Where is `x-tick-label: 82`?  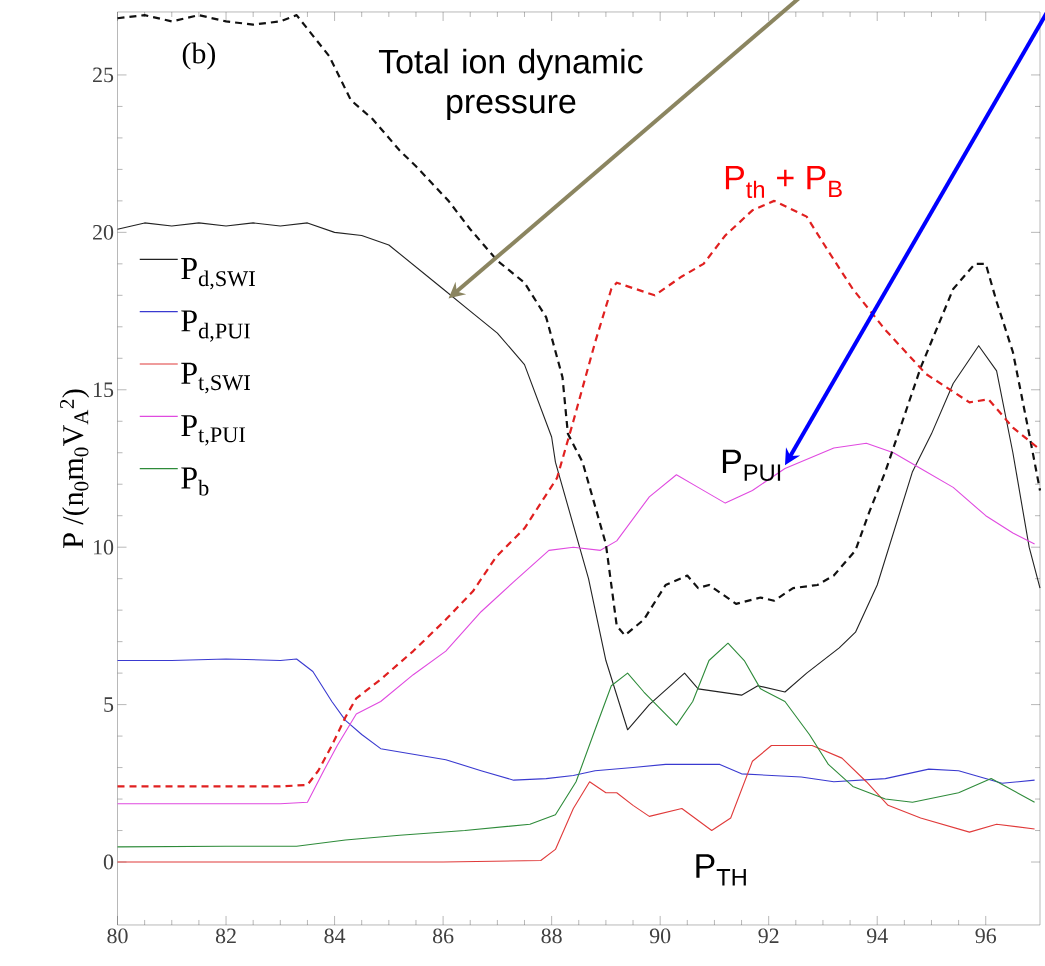
x-tick-label: 82 is located at coordinates (225, 936).